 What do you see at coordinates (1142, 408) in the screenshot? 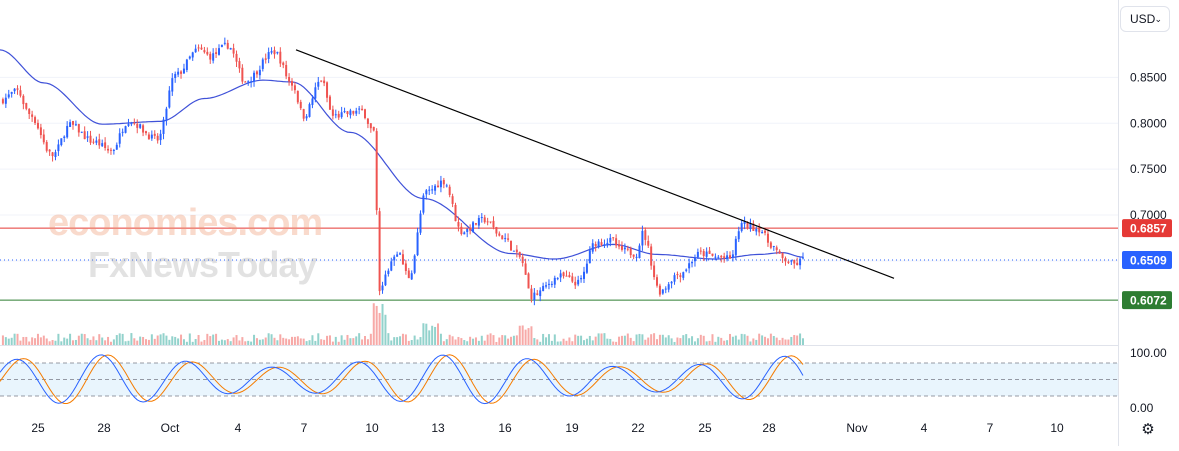
I see `stochastic-tick-label: 0.00` at bounding box center [1142, 408].